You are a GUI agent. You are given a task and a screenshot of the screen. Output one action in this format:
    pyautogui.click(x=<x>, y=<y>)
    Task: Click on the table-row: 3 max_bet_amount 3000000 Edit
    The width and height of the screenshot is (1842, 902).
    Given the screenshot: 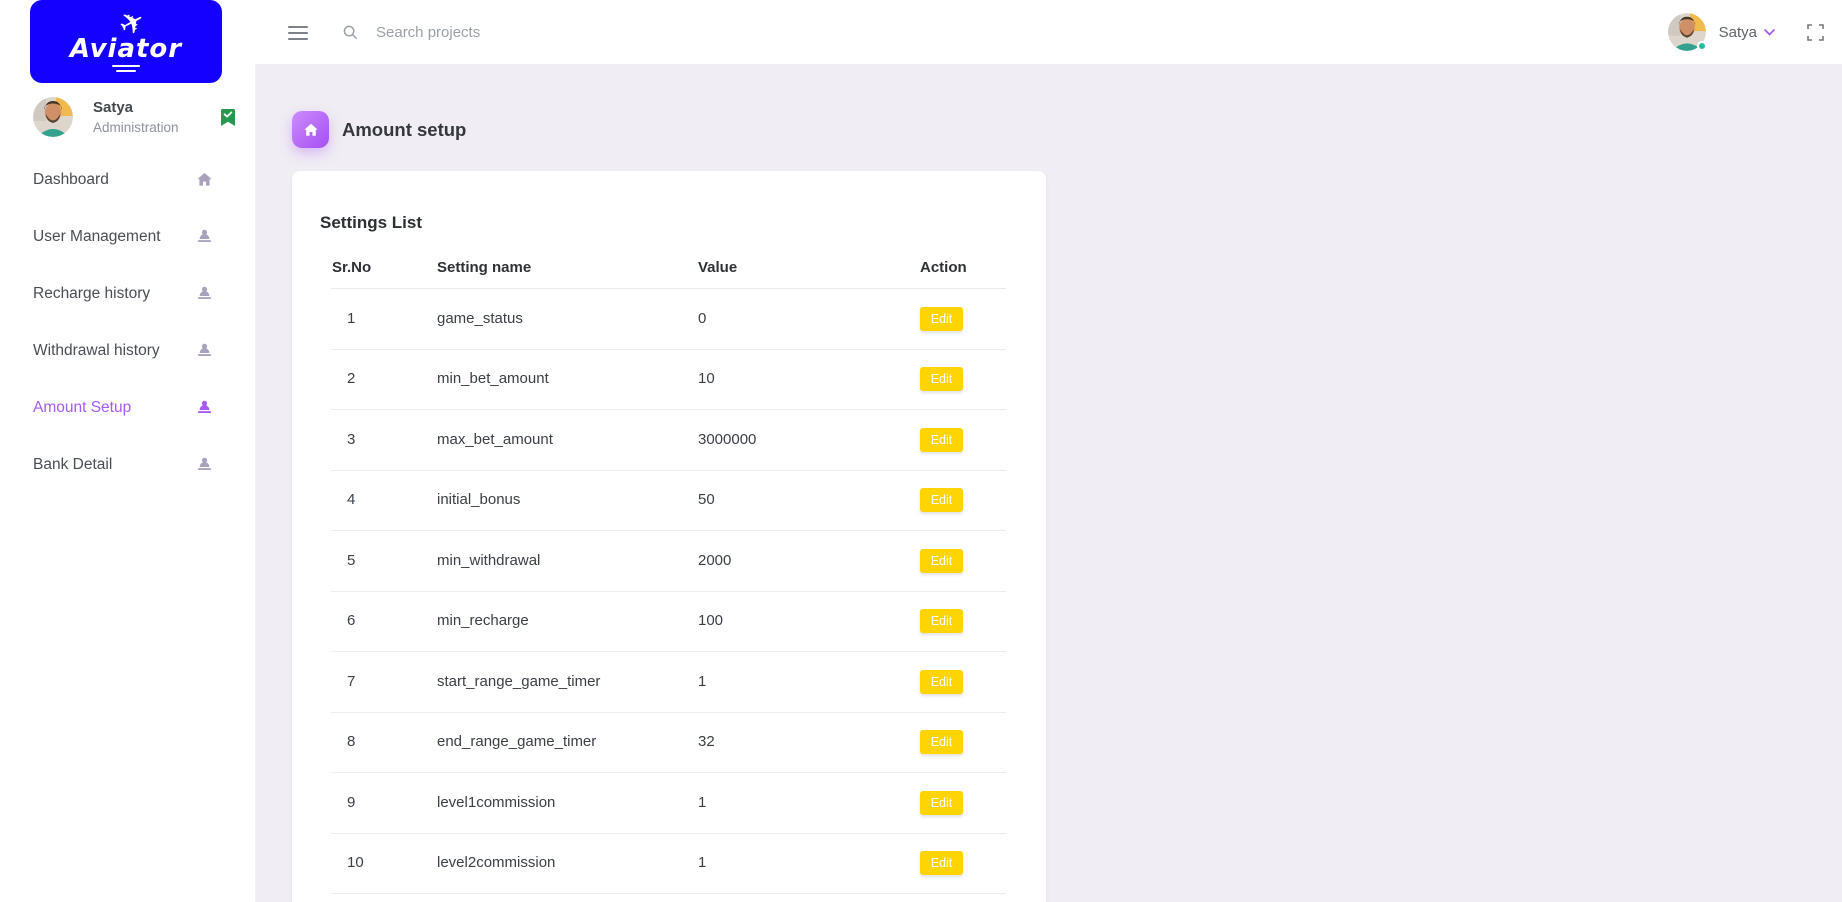 What is the action you would take?
    pyautogui.click(x=668, y=440)
    